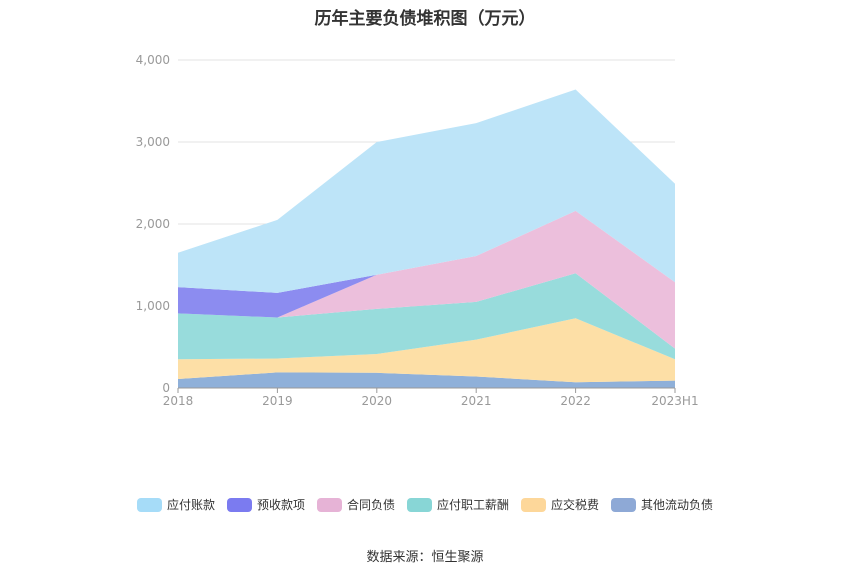  I want to click on x-tick-label: 2021, so click(476, 401).